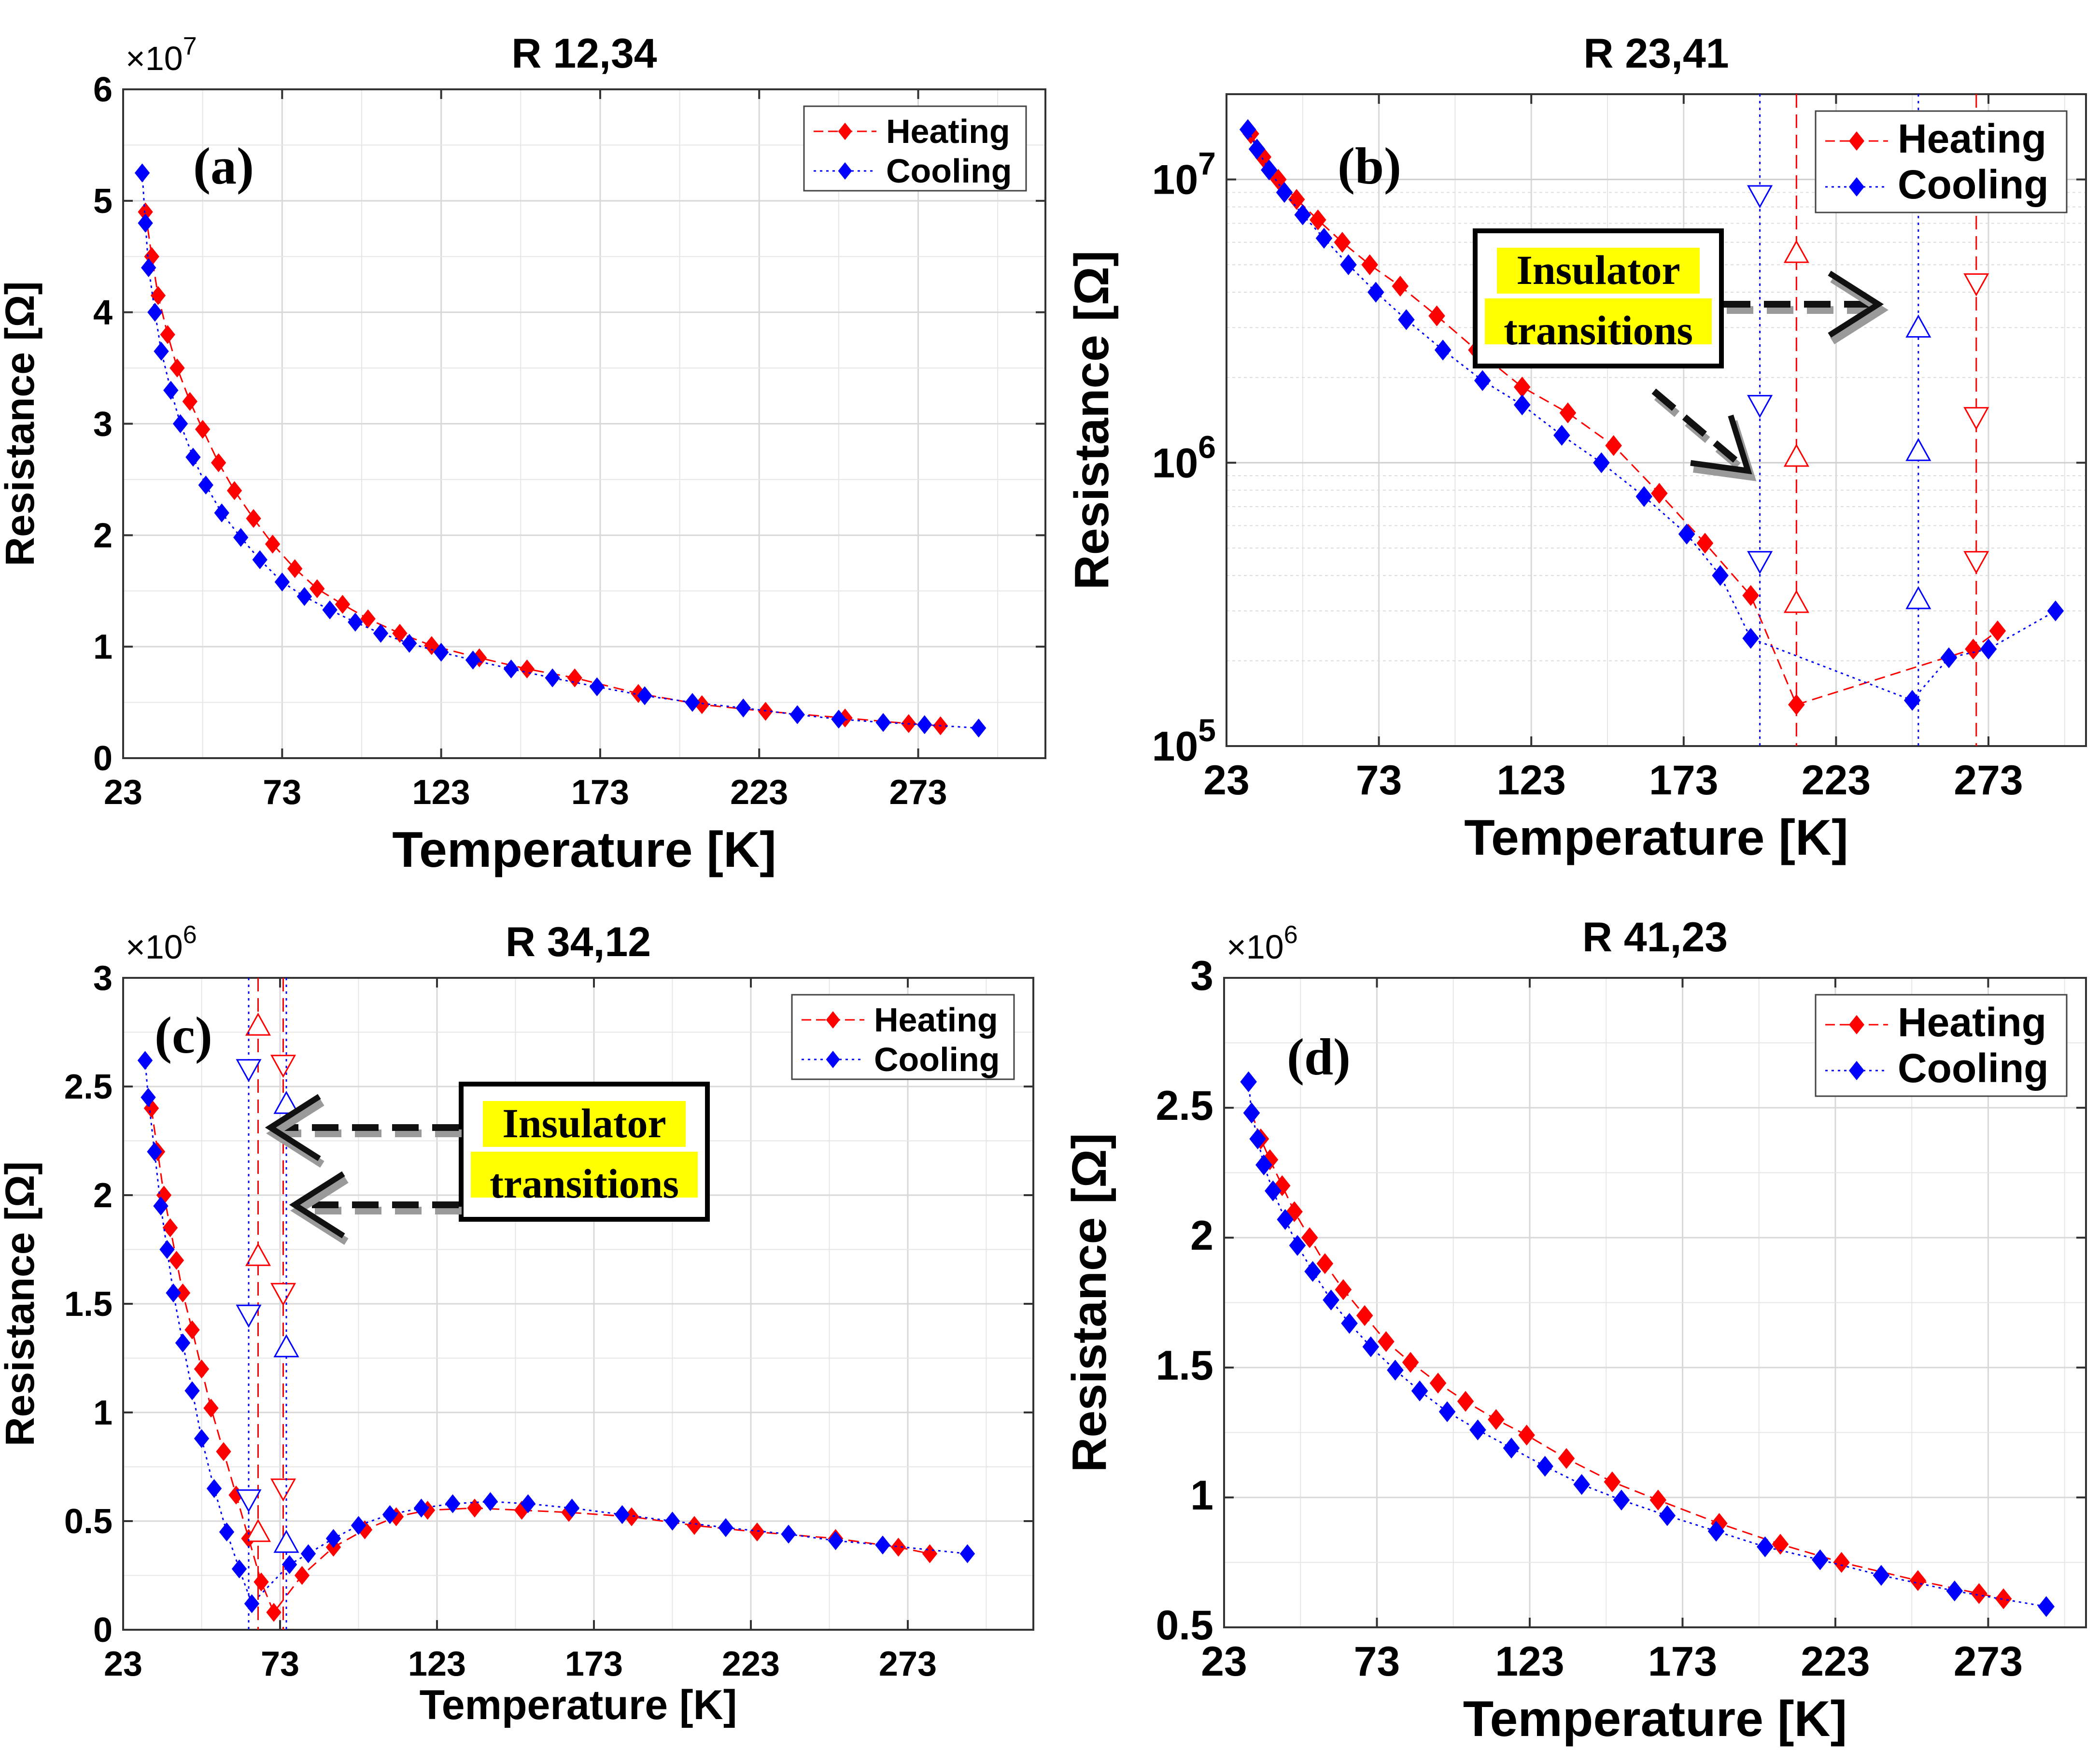  I want to click on y-tick-label: 2.5, so click(1184, 1106).